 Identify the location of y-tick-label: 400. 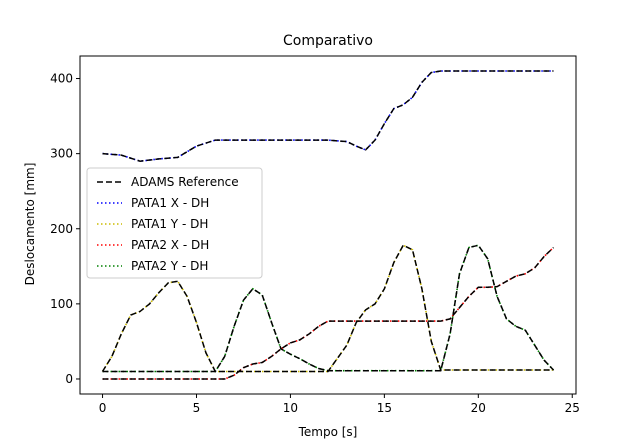
(61, 79).